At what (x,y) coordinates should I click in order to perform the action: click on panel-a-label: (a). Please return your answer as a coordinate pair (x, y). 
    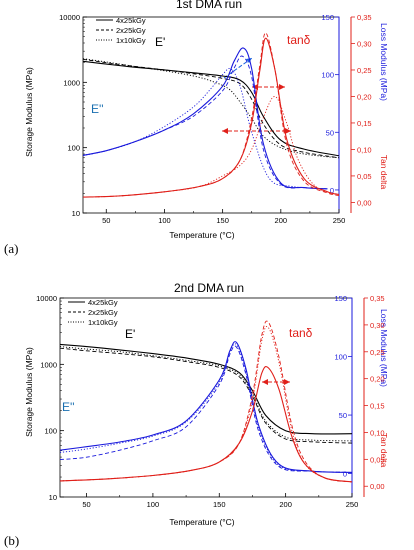
    Looking at the image, I should click on (11, 248).